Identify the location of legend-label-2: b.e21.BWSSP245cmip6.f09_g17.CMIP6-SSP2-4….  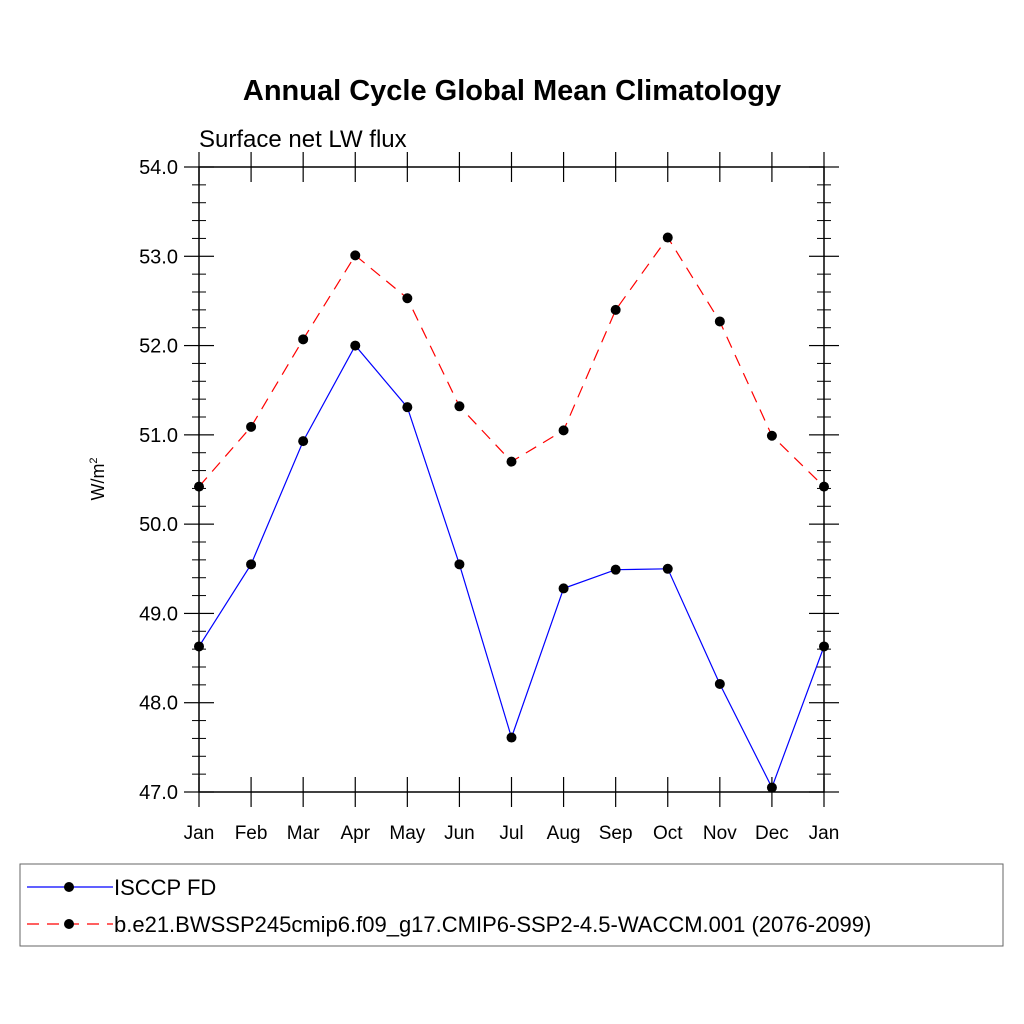
(492, 924).